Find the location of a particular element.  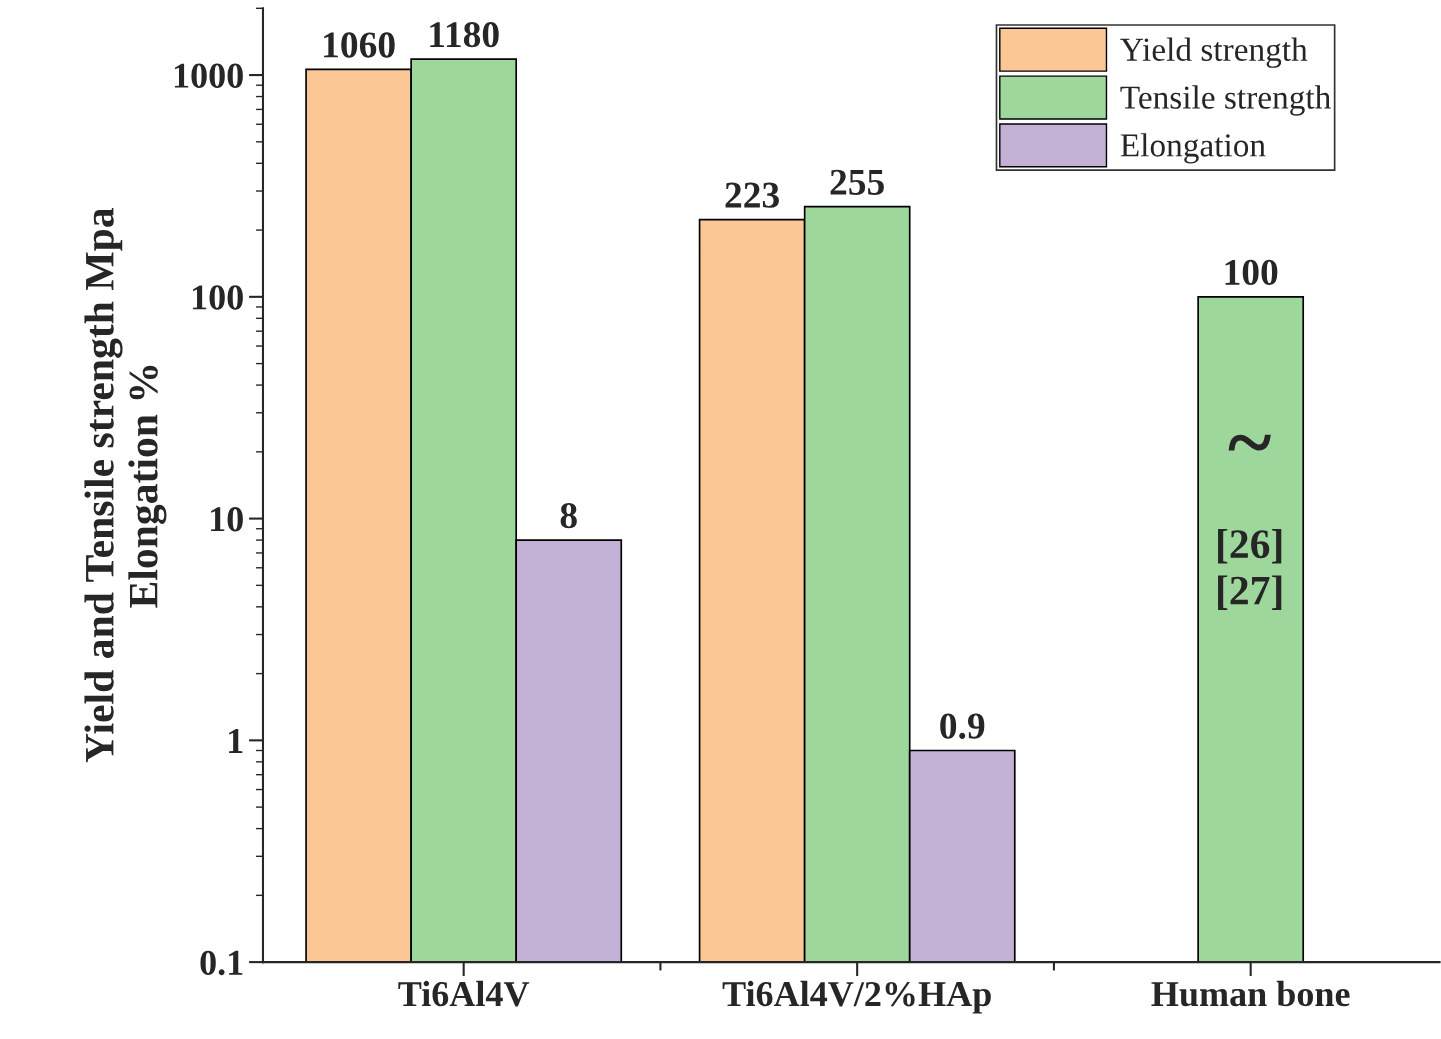

y-tick-label: 10 is located at coordinates (227, 519).